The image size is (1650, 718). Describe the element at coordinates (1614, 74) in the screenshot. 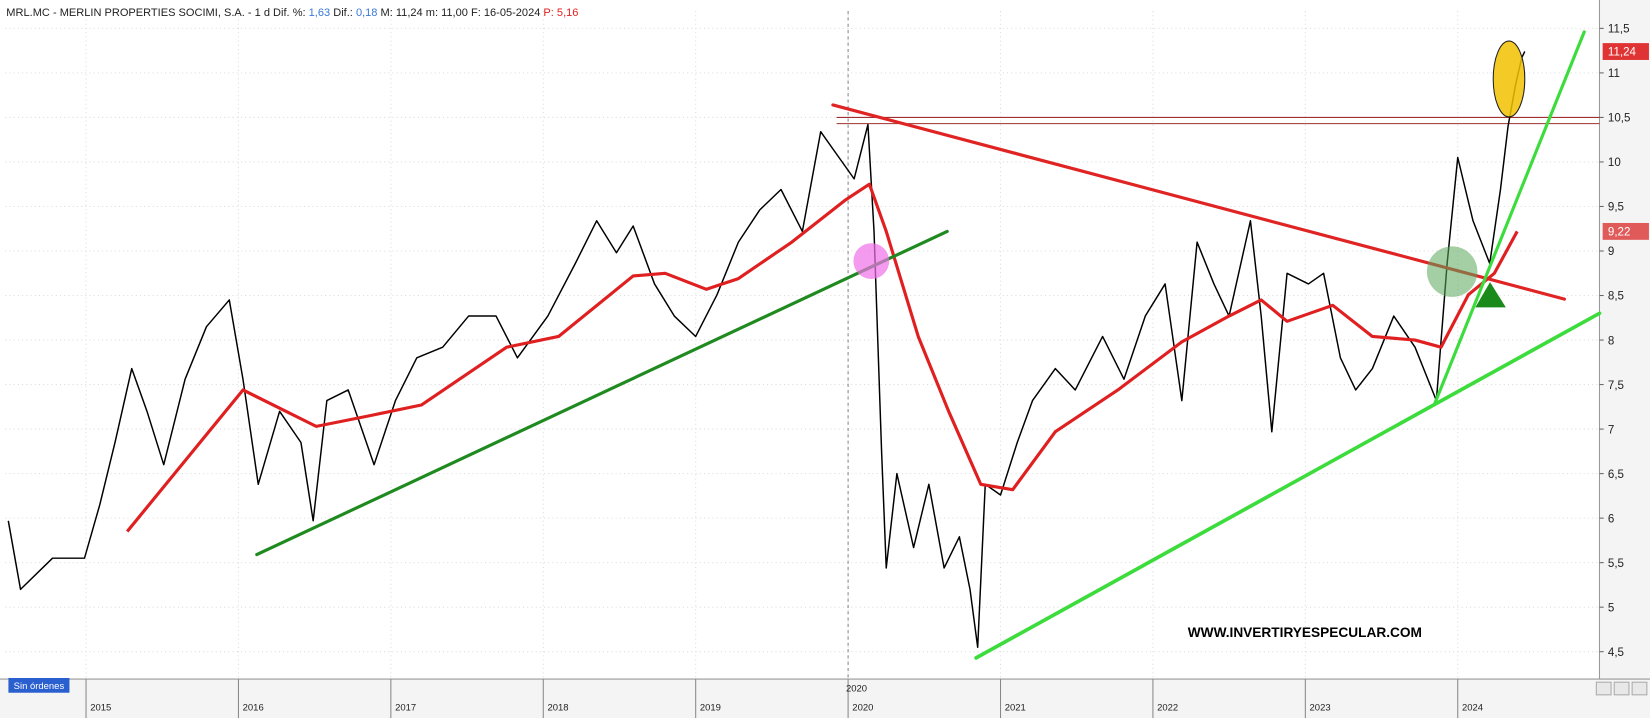

I see `y-tick-label: 11` at that location.